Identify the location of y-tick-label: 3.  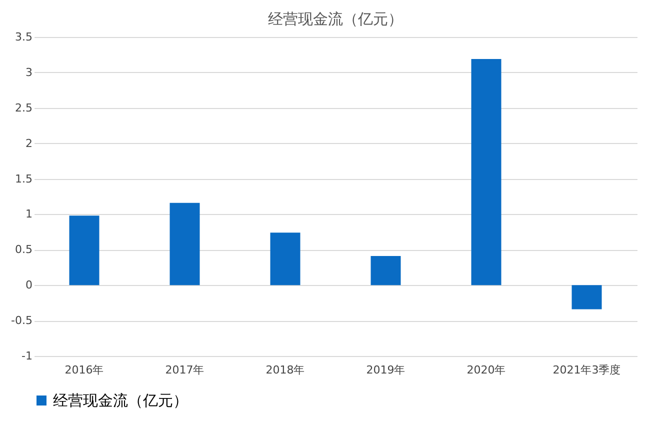
(29, 72).